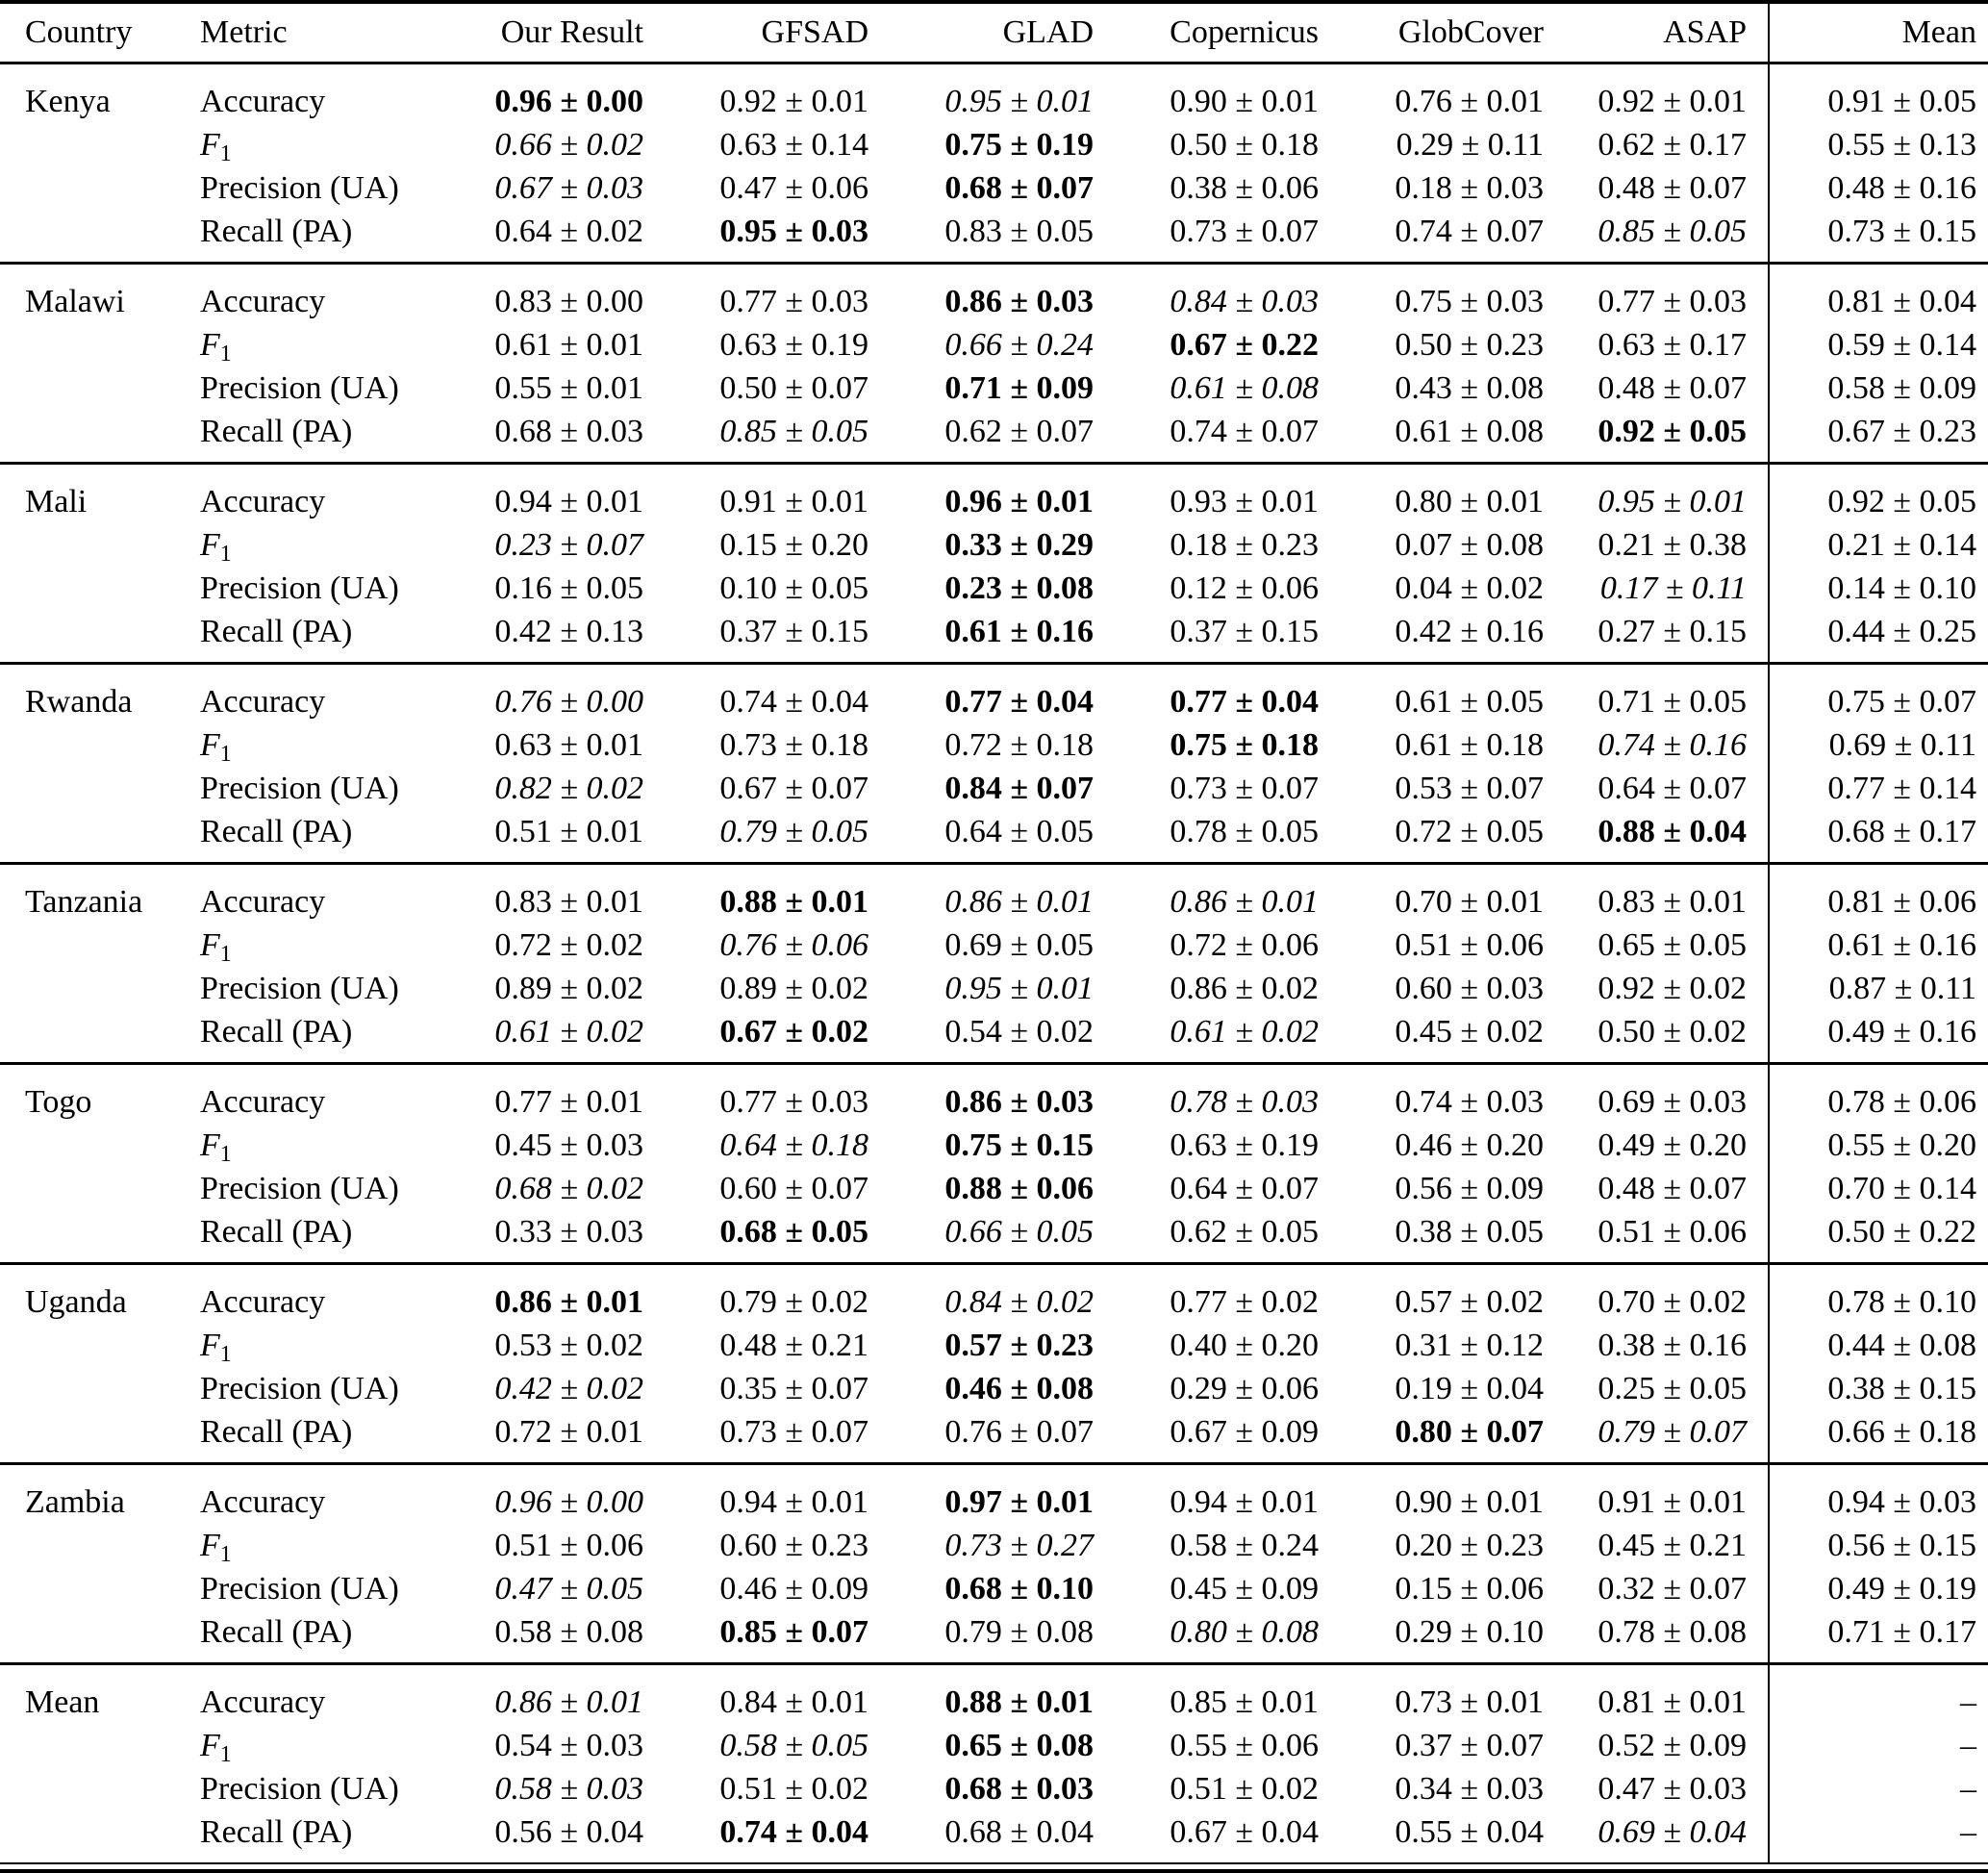 The width and height of the screenshot is (1988, 1873). I want to click on col-header-copernicus: Copernicus, so click(1206, 32).